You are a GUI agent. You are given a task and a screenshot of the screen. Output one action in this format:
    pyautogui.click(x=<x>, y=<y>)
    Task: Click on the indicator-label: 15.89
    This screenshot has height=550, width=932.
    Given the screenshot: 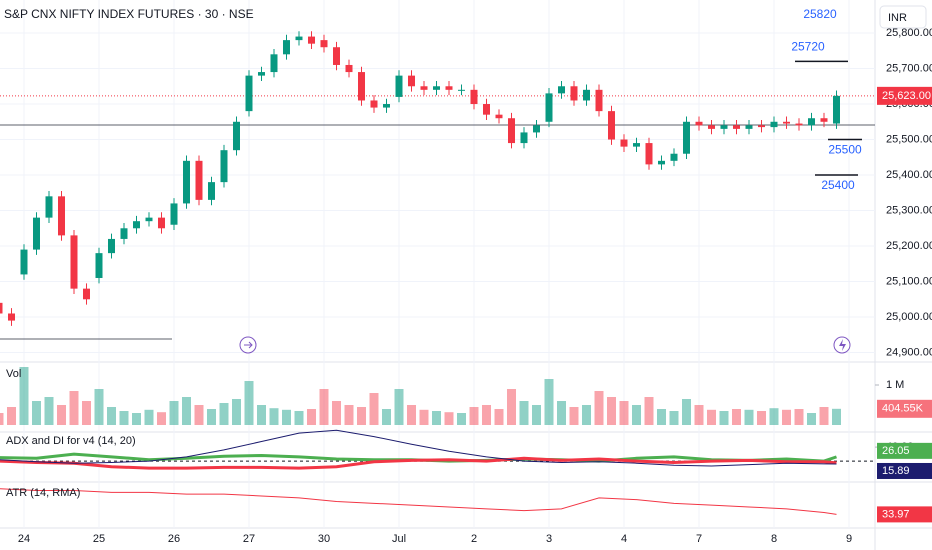 What is the action you would take?
    pyautogui.click(x=896, y=471)
    